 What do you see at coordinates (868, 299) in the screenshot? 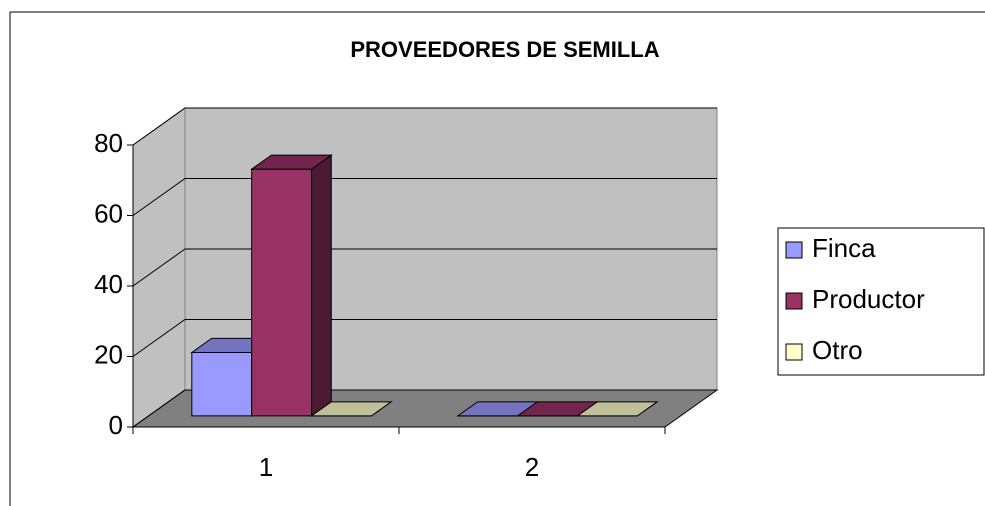
I see `legend-label: Productor` at bounding box center [868, 299].